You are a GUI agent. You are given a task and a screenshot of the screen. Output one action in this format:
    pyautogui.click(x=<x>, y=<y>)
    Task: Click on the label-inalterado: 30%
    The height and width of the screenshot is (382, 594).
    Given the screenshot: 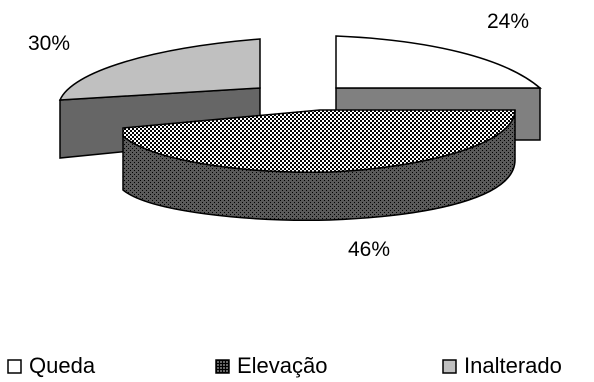 What is the action you would take?
    pyautogui.click(x=49, y=43)
    